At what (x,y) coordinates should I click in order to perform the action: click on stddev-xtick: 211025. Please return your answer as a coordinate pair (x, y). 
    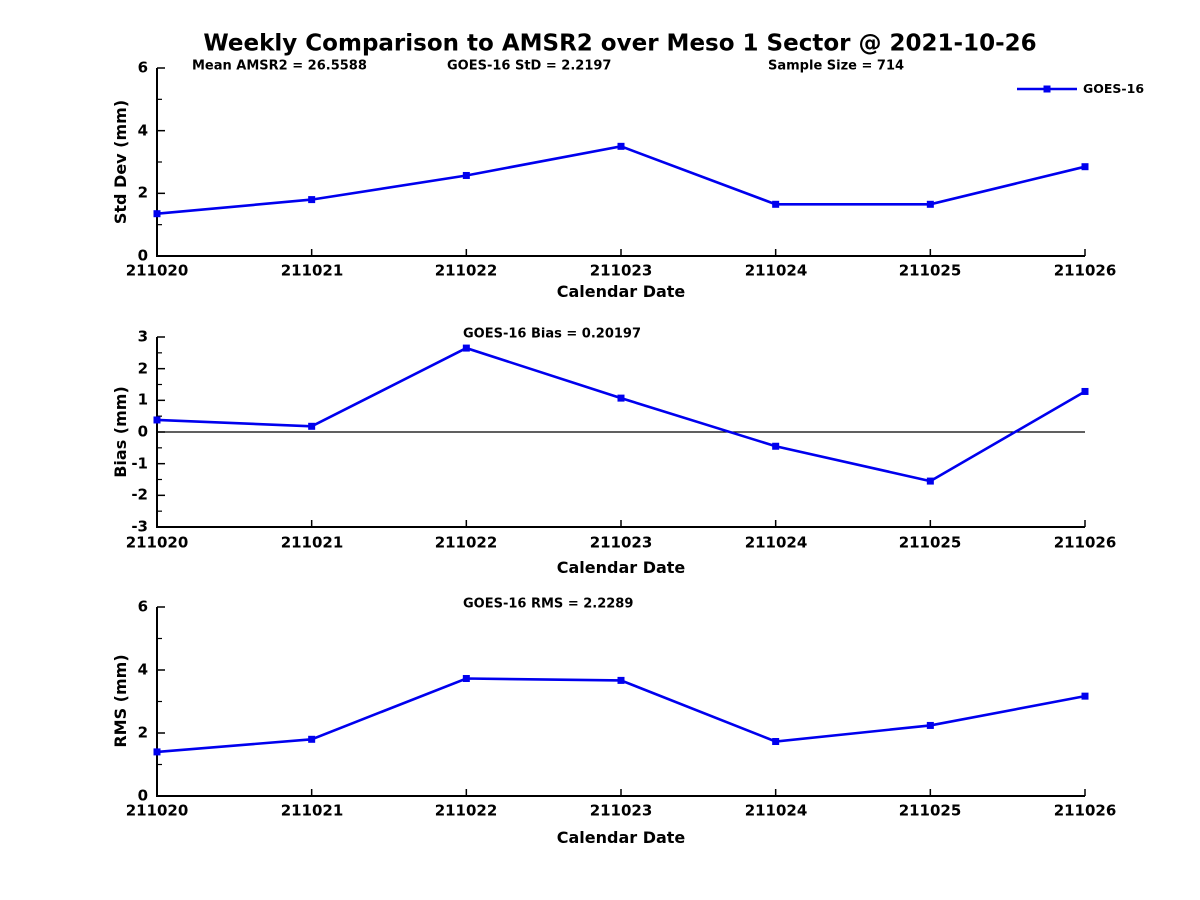
    Looking at the image, I should click on (930, 270).